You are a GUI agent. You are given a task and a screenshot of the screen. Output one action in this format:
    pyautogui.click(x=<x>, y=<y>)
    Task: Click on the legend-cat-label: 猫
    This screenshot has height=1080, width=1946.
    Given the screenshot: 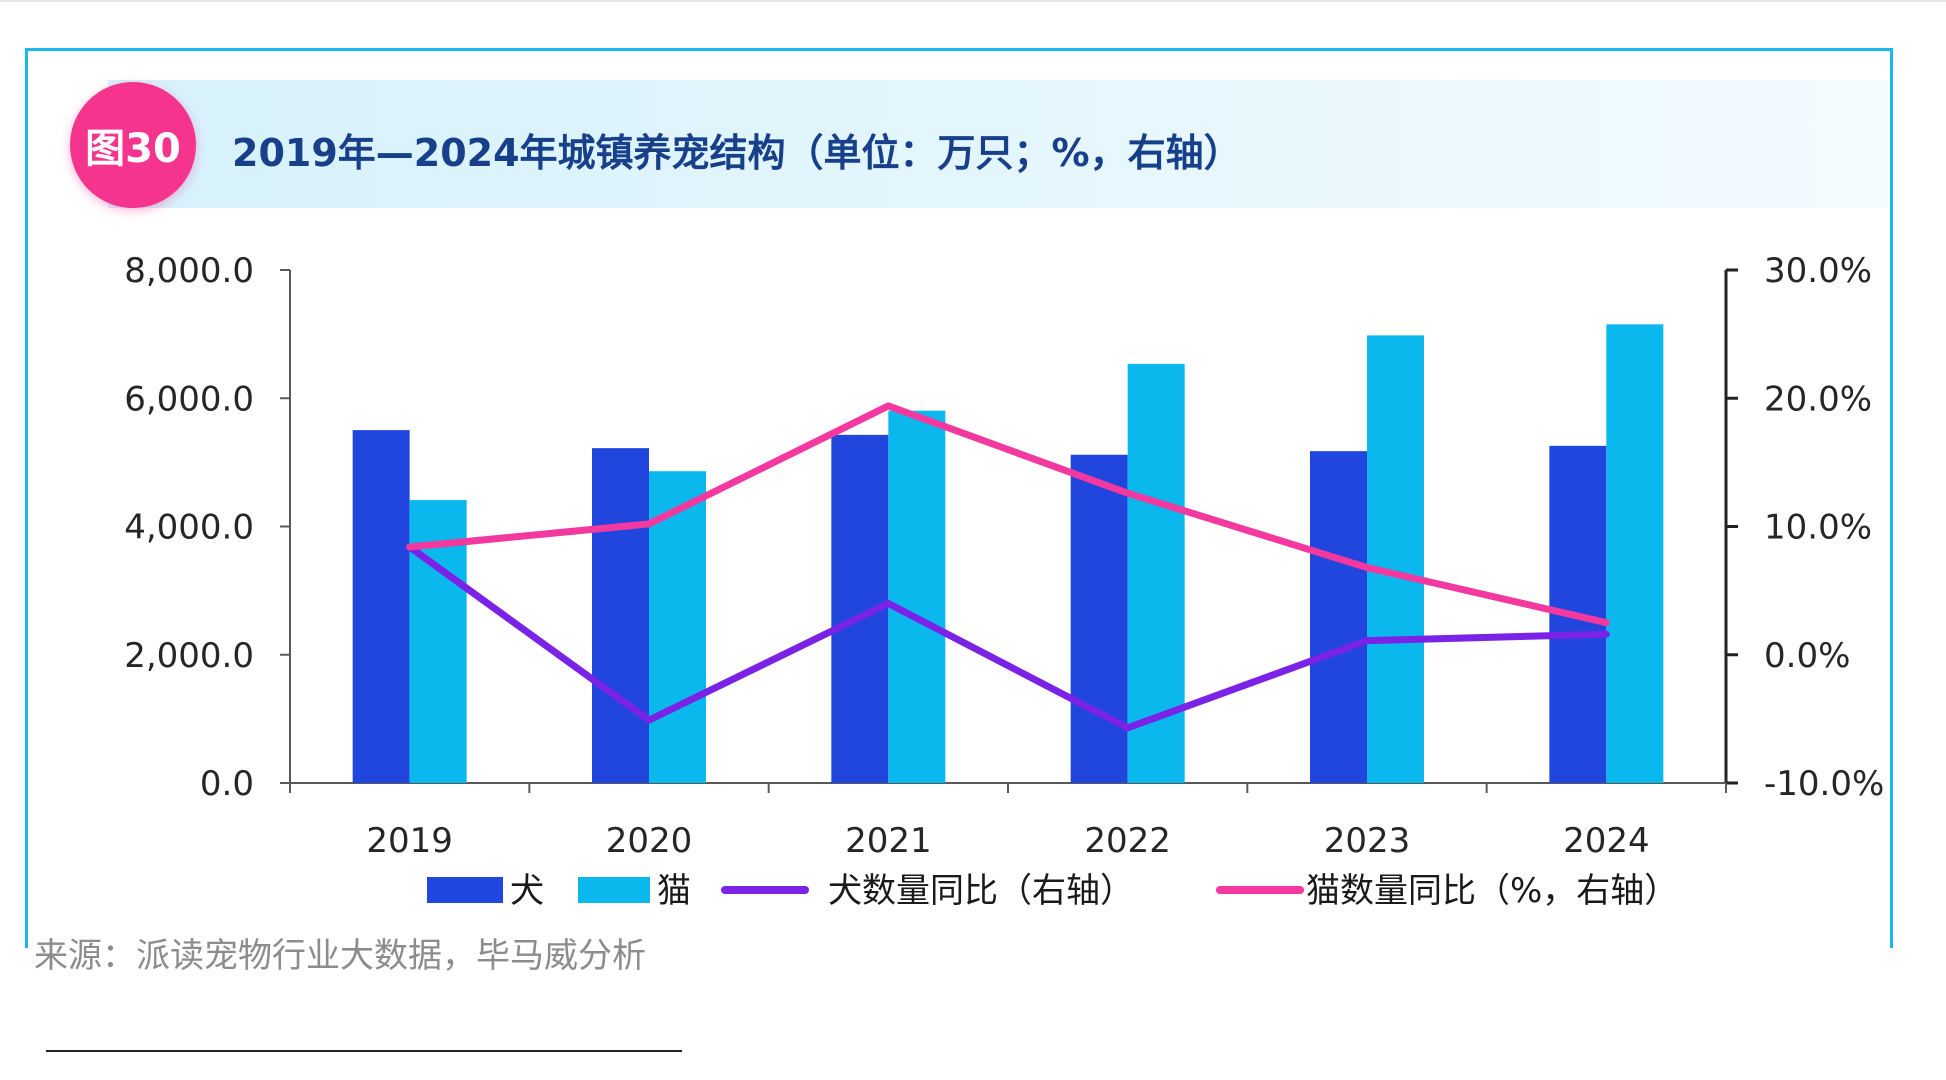 What is the action you would take?
    pyautogui.click(x=674, y=891)
    